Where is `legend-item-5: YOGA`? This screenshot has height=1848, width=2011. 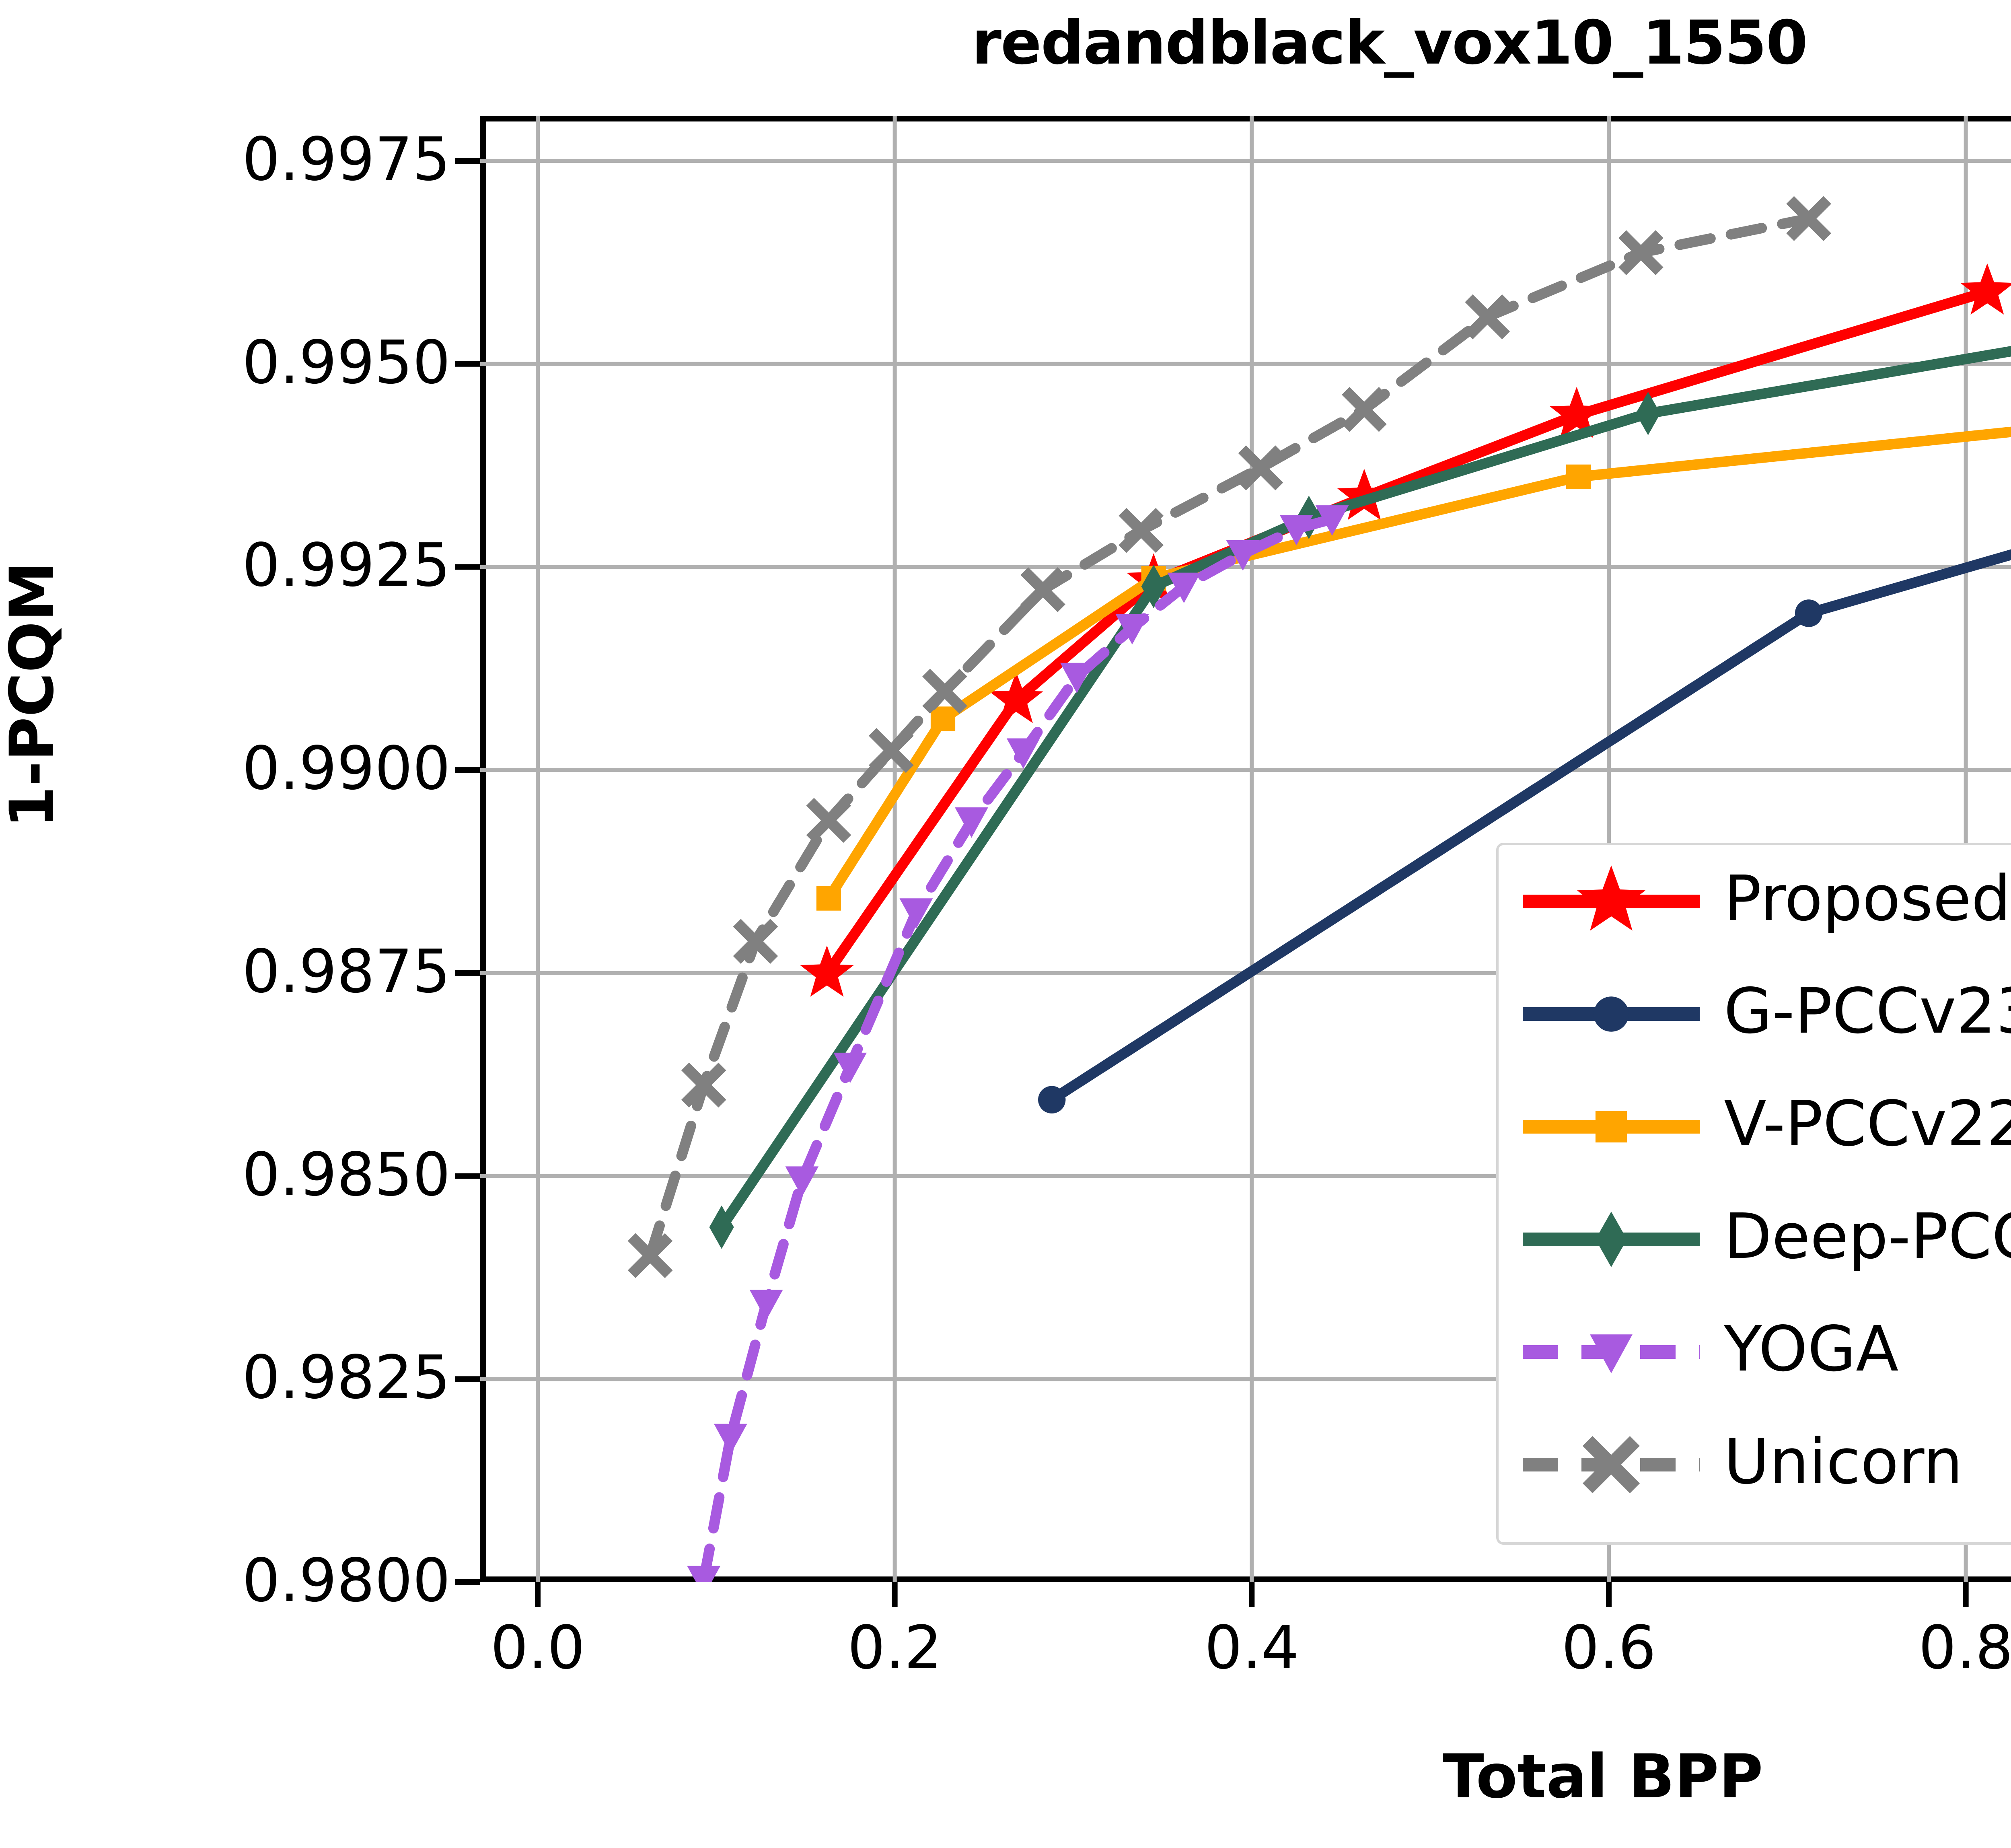 legend-item-5: YOGA is located at coordinates (1755, 1352).